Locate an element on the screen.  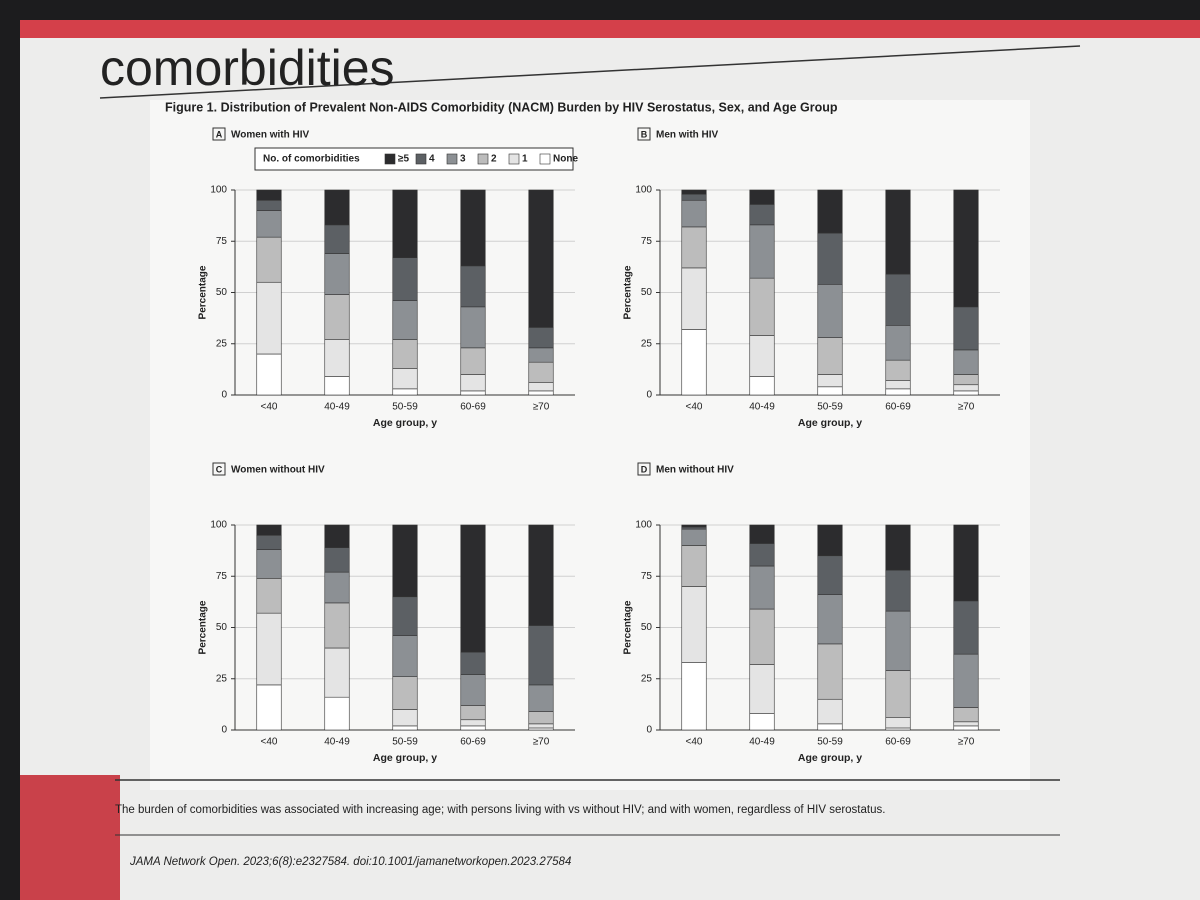
panel-label: B is located at coordinates (644, 134).